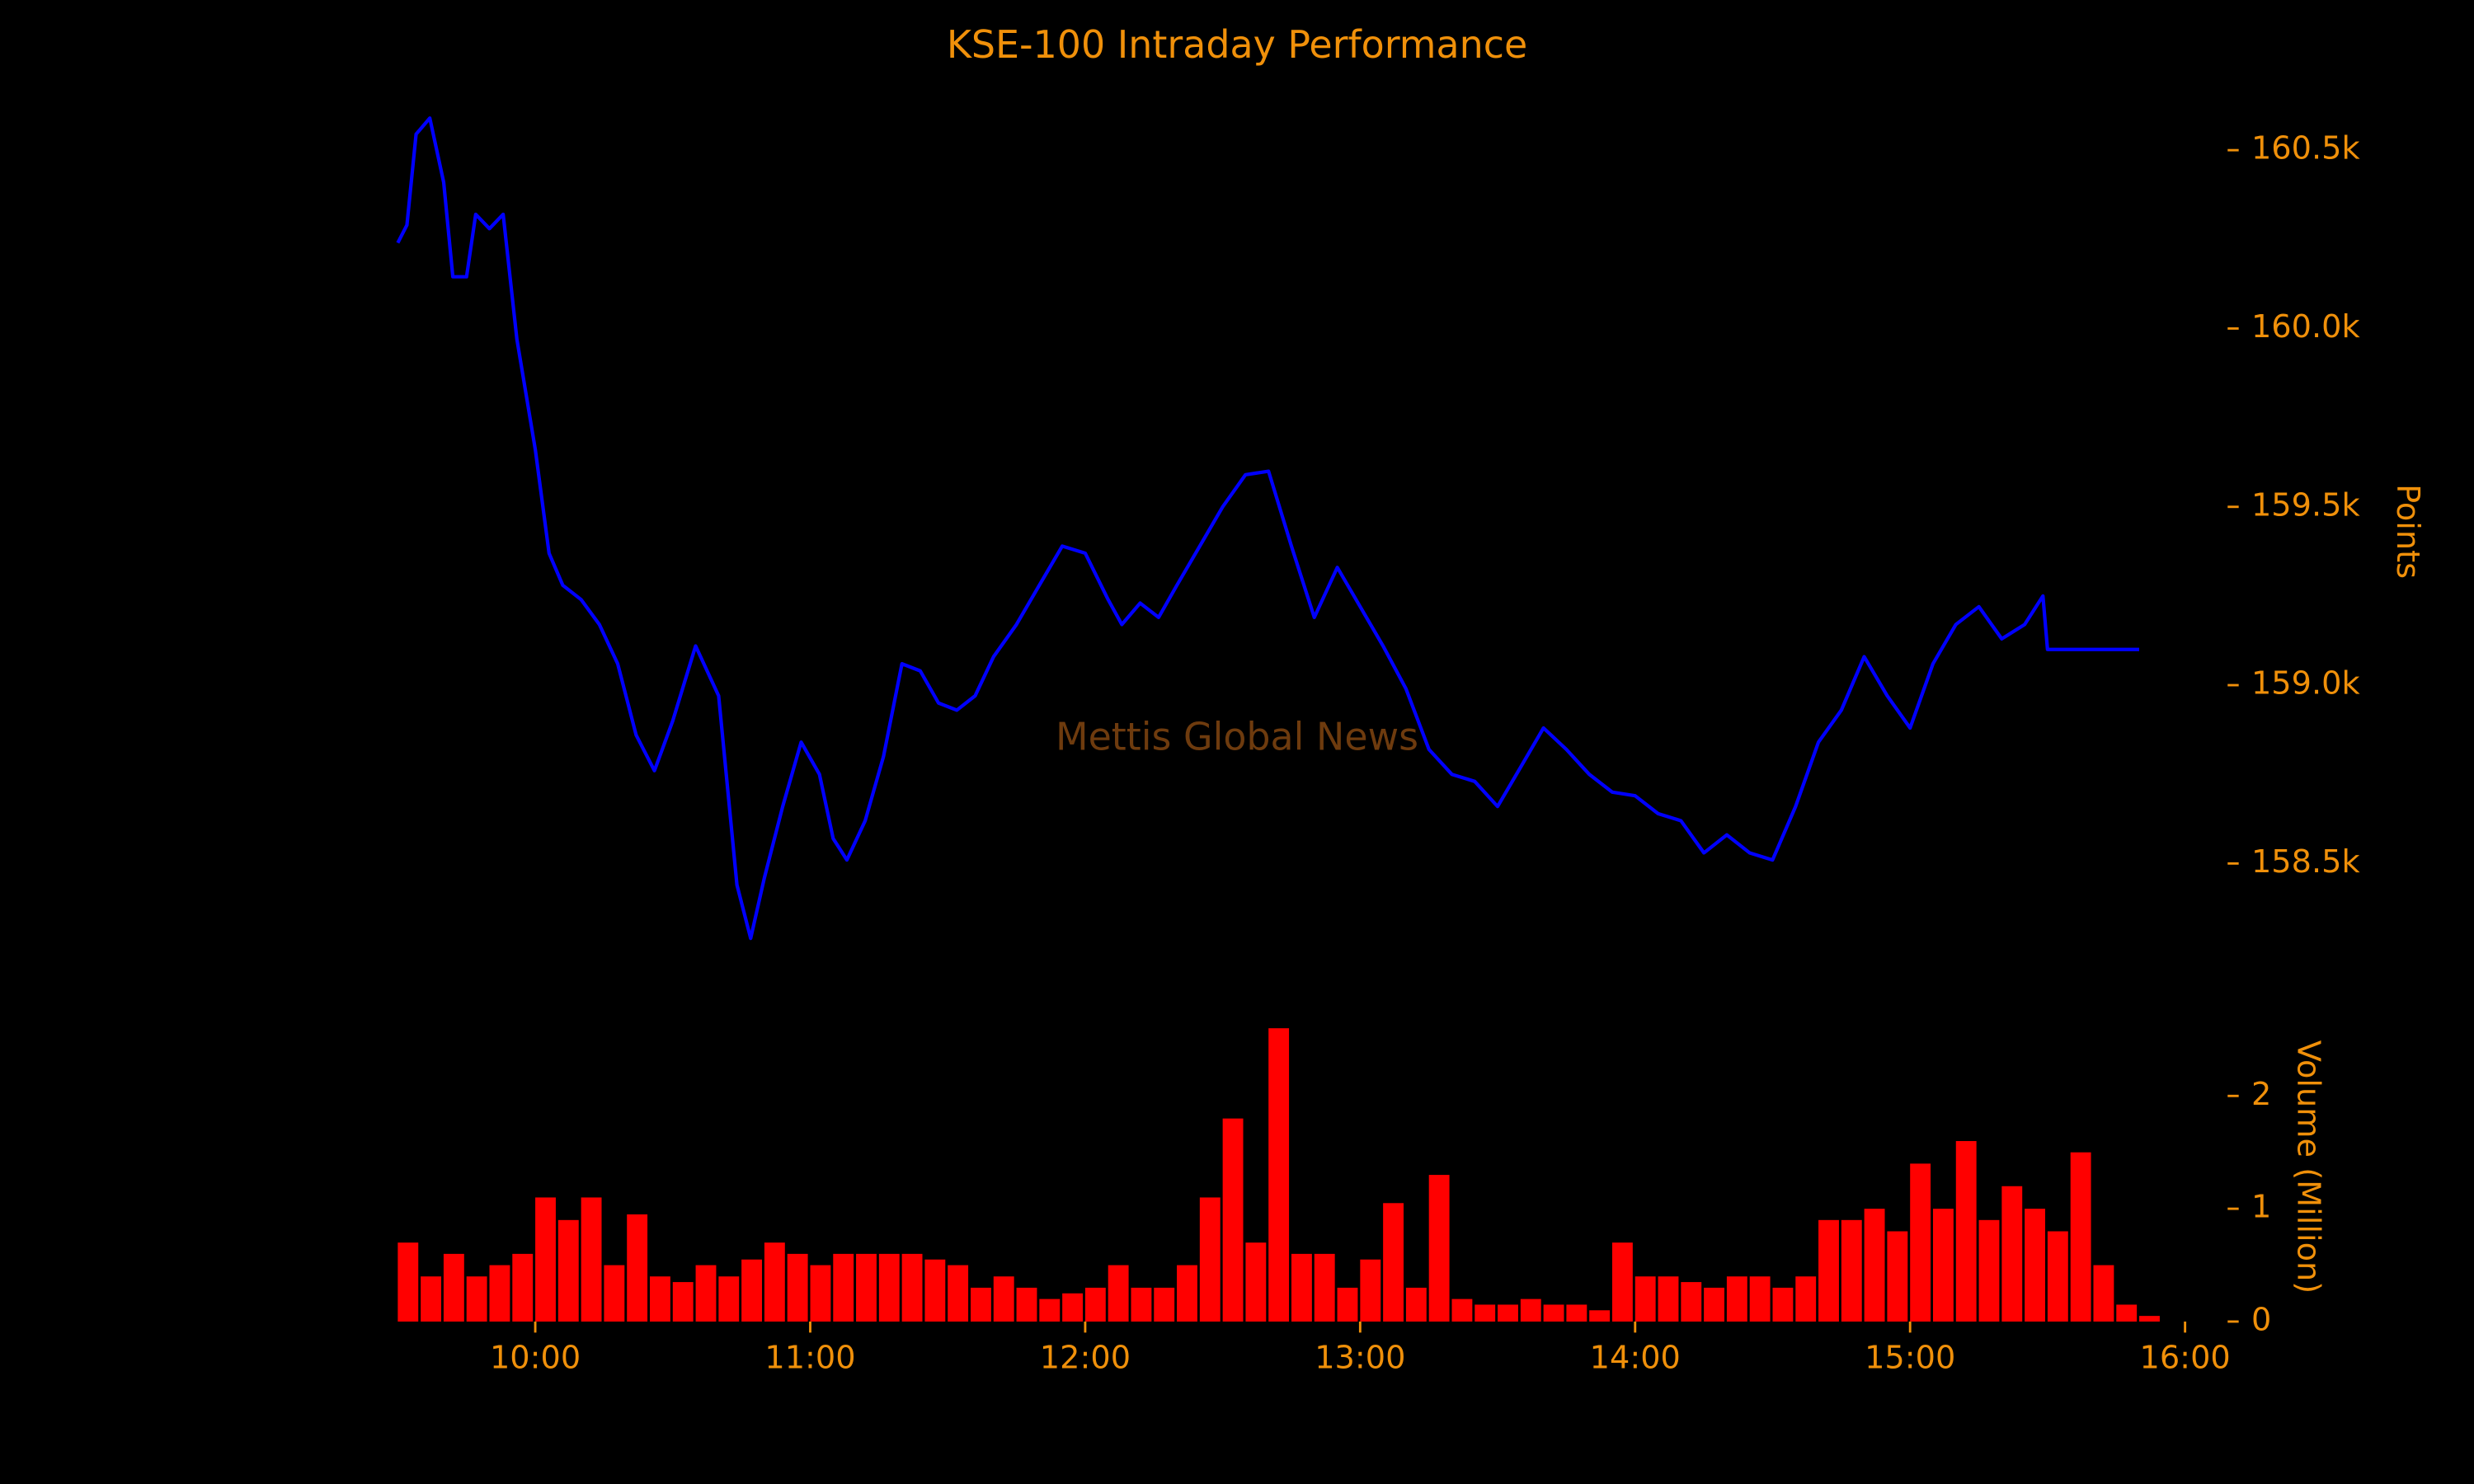  Describe the element at coordinates (535, 1357) in the screenshot. I see `x-tick-label: 10:00` at that location.